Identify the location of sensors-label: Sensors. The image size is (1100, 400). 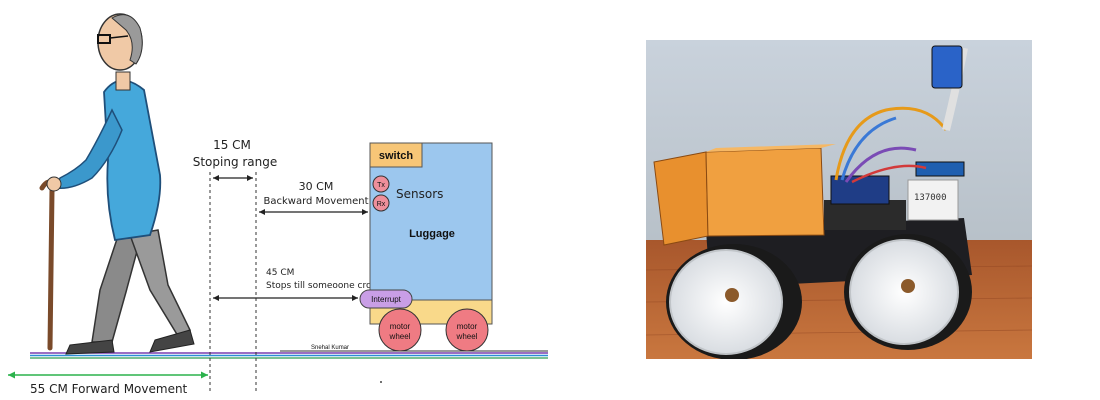
(419, 194).